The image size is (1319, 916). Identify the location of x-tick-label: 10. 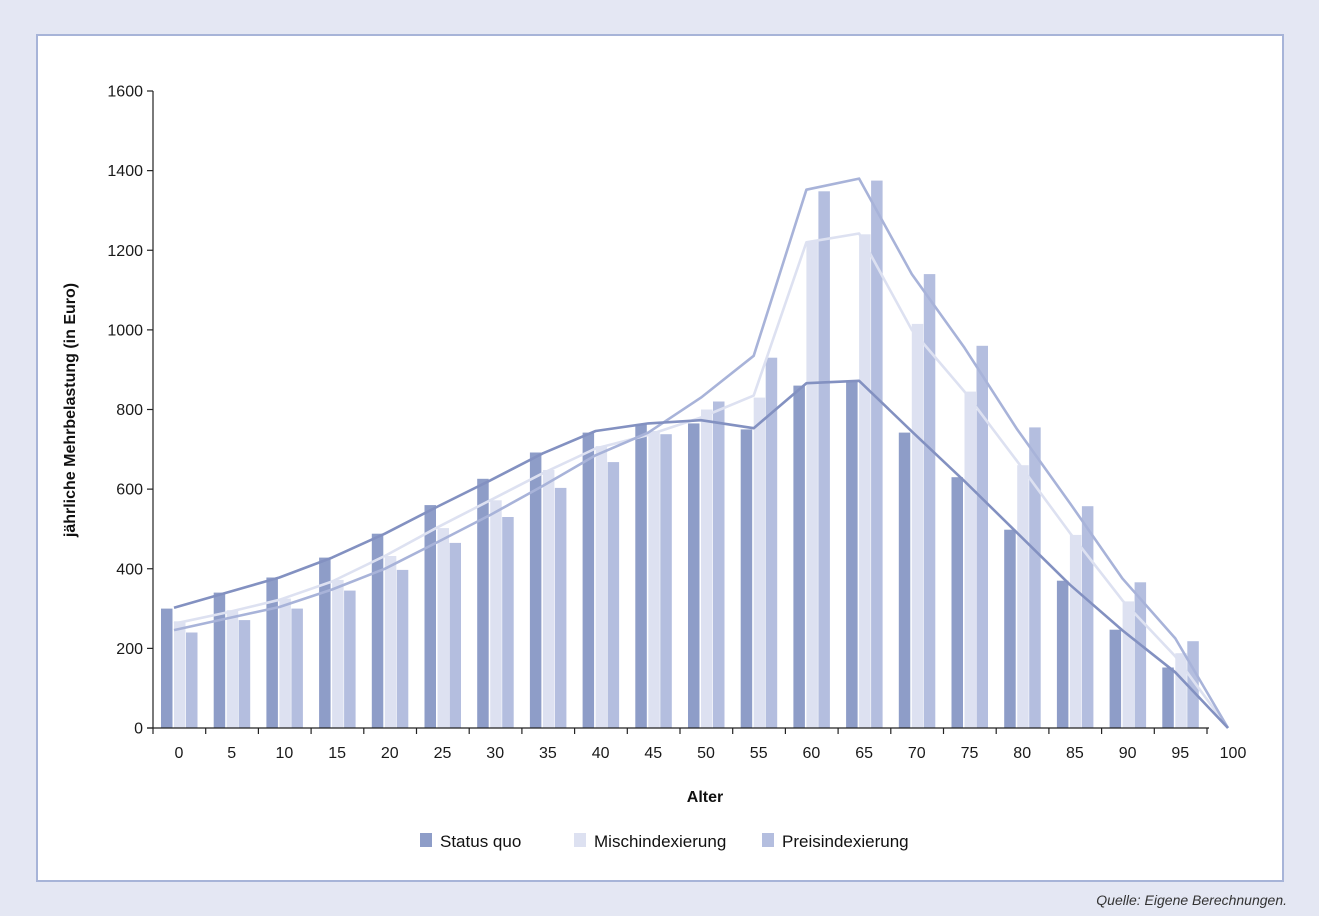
(285, 753).